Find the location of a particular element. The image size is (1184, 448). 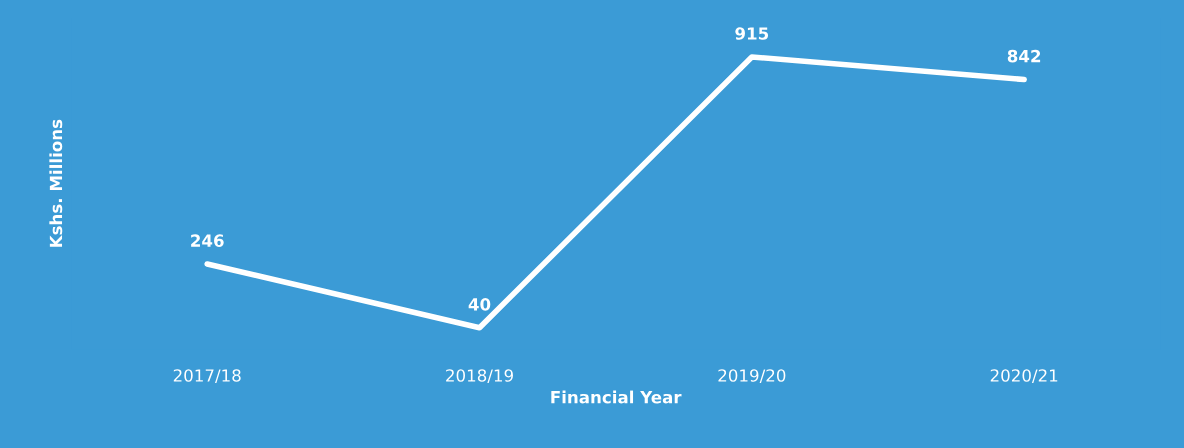

data-label: 915 is located at coordinates (752, 33).